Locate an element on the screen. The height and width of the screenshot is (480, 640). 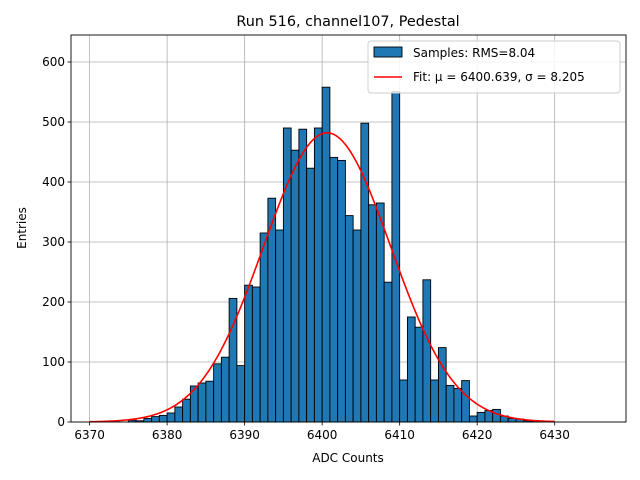
y-tick-label: 0 is located at coordinates (61, 422).